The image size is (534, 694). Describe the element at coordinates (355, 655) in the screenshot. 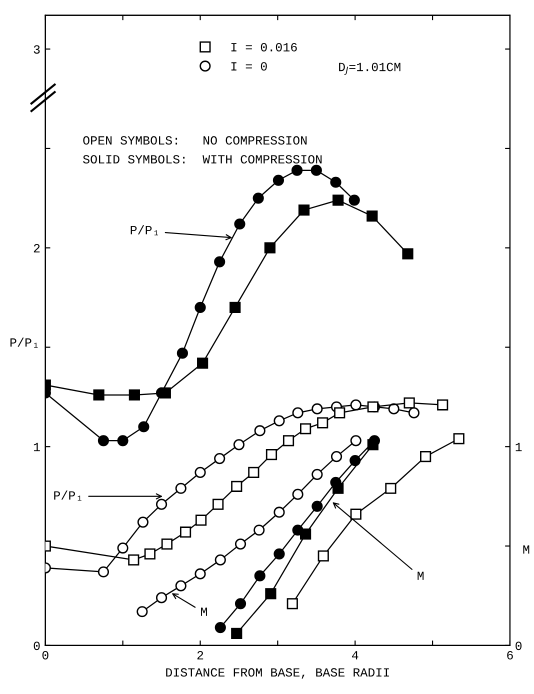

I see `x-tick-label: 4` at that location.